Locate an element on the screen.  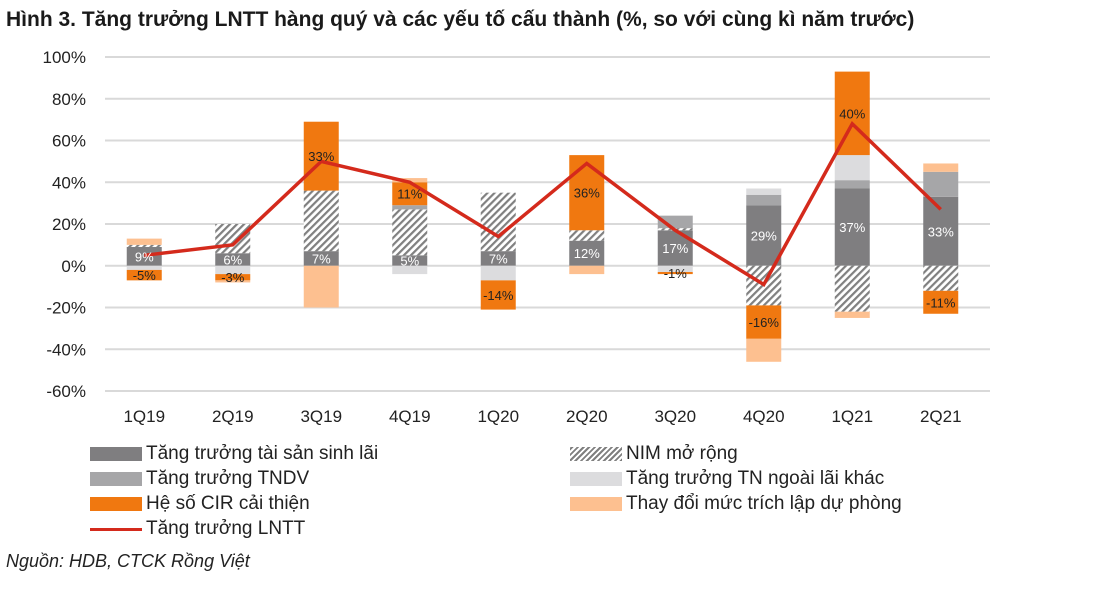
legend-label: NIM mở rộng is located at coordinates (682, 453).